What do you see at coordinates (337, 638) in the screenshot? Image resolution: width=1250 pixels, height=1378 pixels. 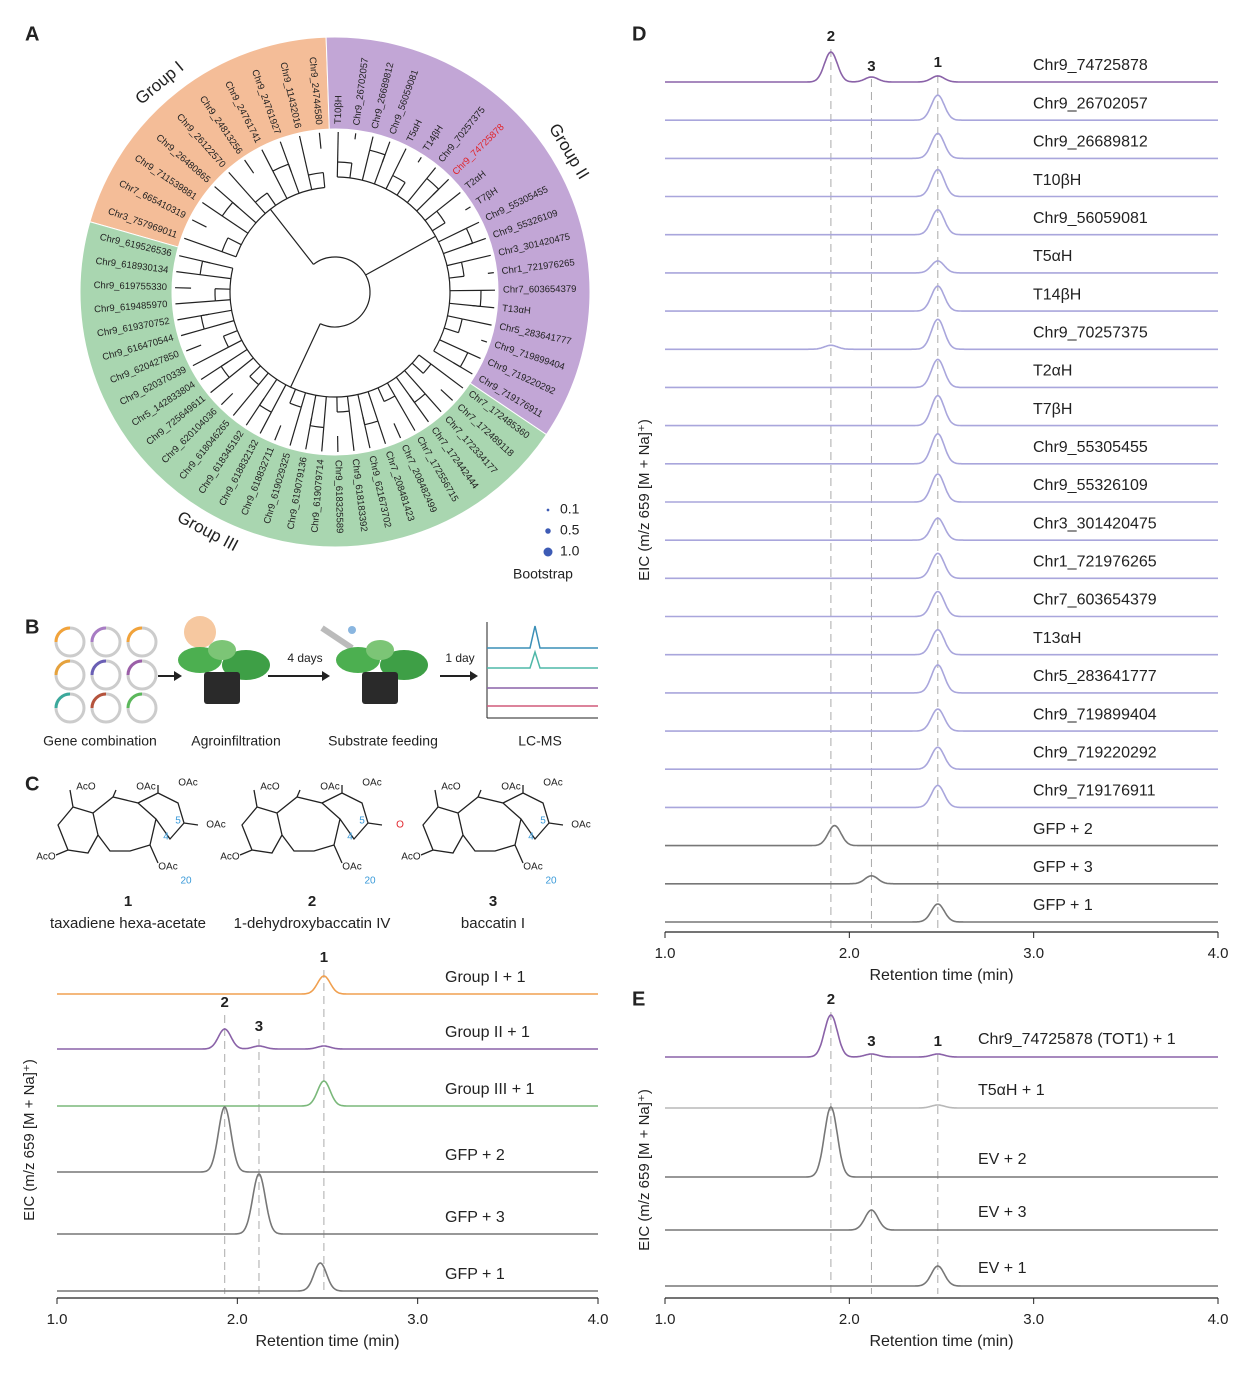 I see `syringe` at bounding box center [337, 638].